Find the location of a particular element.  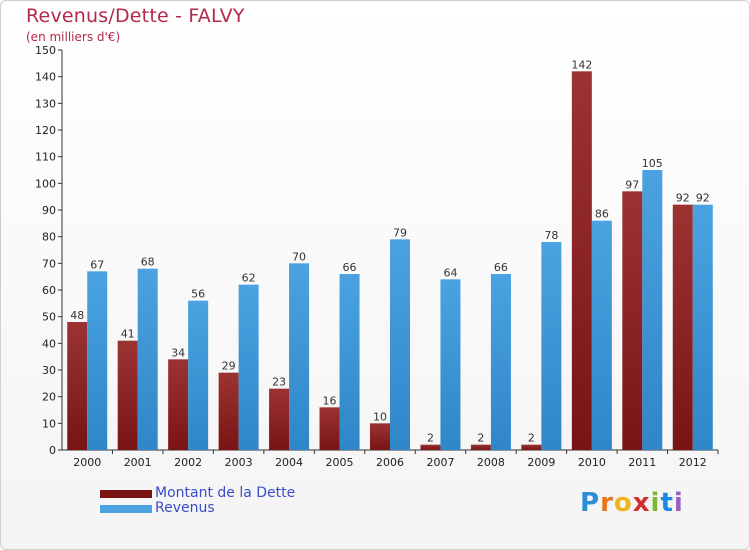

data-label-dette: 29 is located at coordinates (229, 366).